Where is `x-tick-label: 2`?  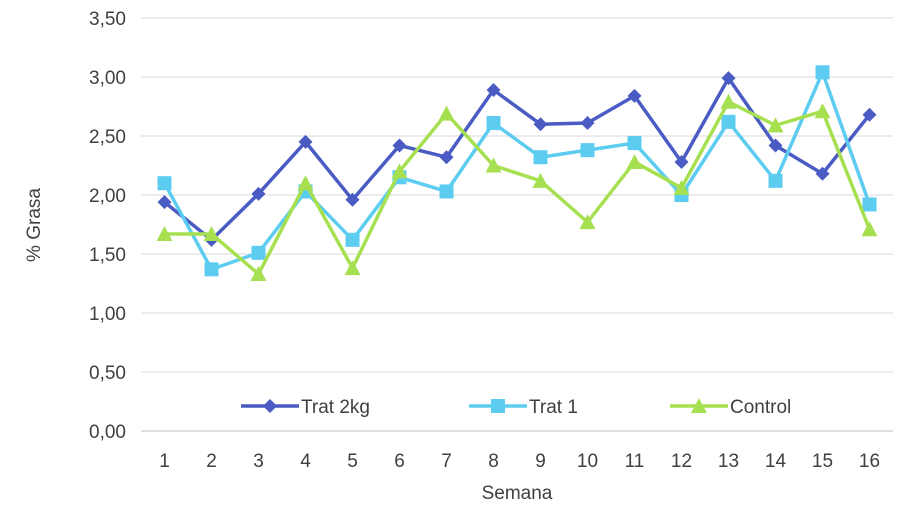 x-tick-label: 2 is located at coordinates (211, 461).